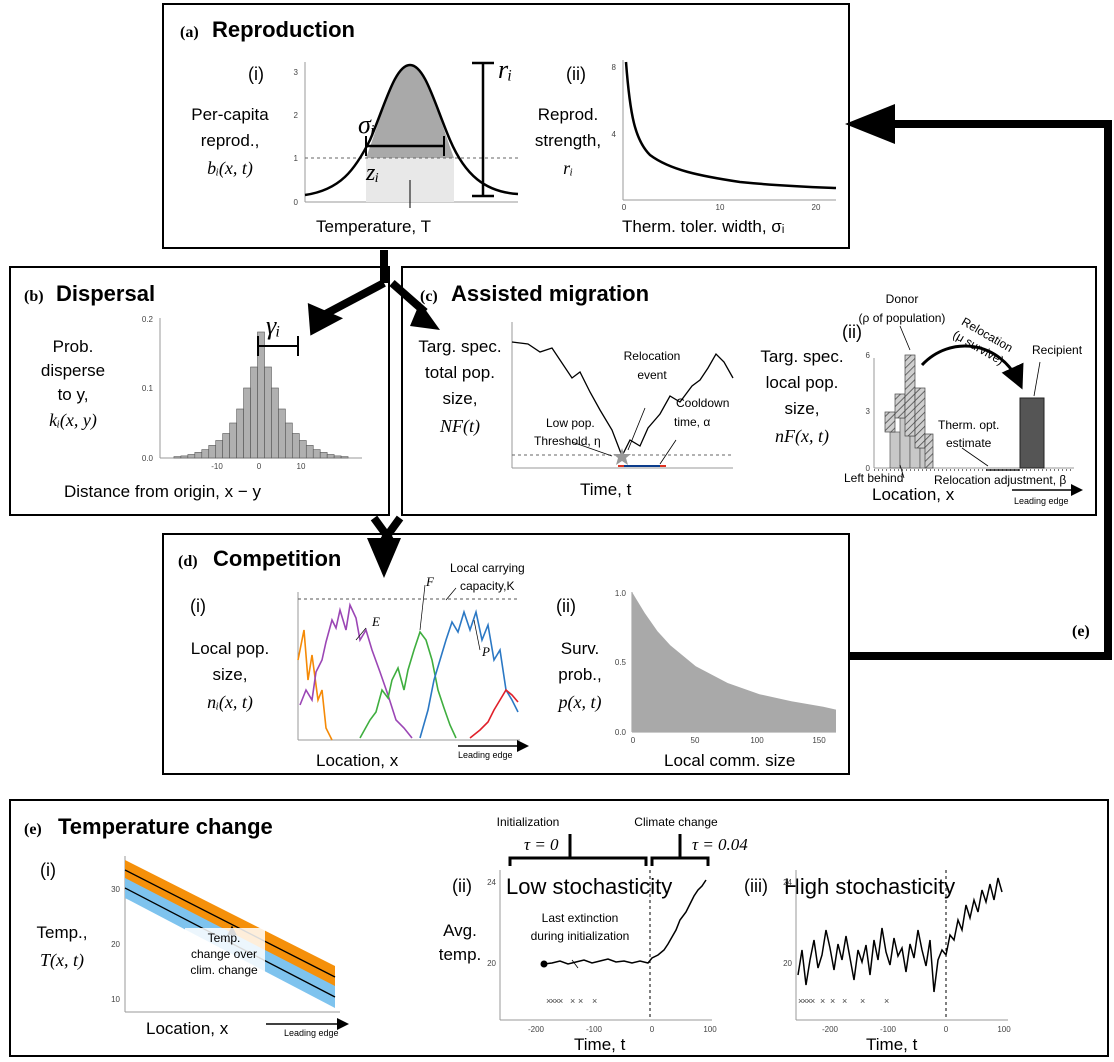 This screenshot has width=1114, height=1062. Describe the element at coordinates (148, 319) in the screenshot. I see `b-ytick-2: 0.2` at that location.